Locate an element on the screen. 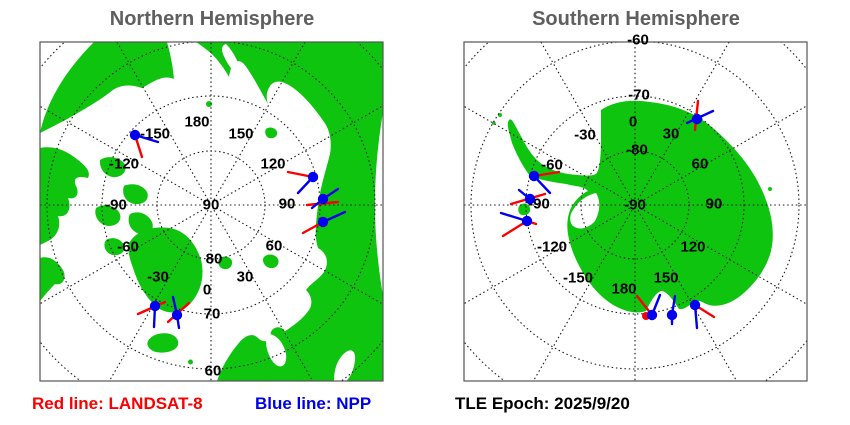  legend-tle-epoch: TLE Epoch: 2025/9/20 is located at coordinates (542, 403).